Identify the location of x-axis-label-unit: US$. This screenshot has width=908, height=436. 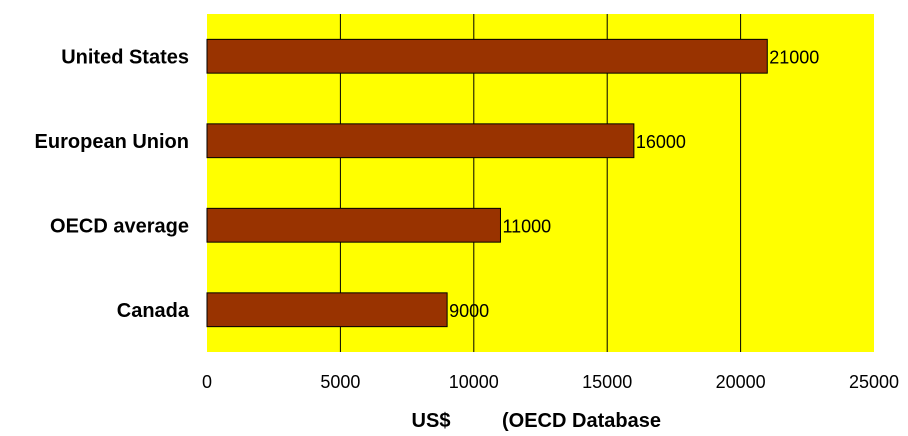
(431, 421).